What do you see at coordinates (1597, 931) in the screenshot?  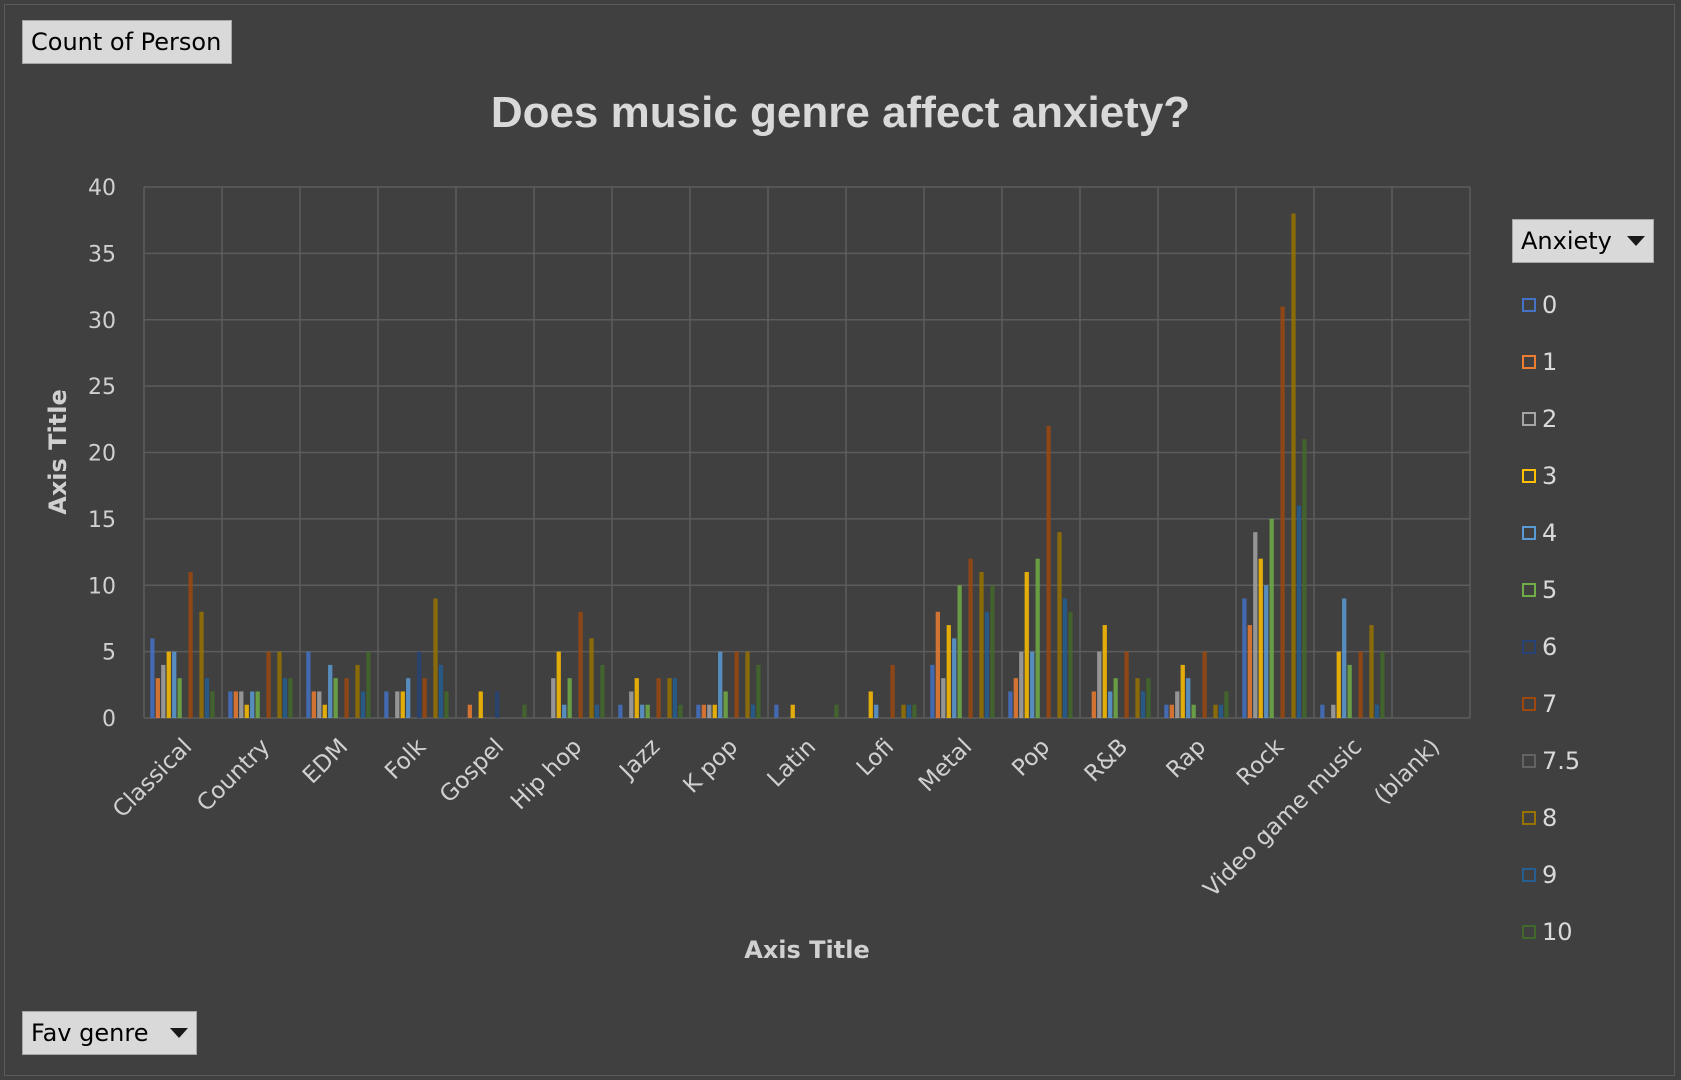 I see `legend-item: 10` at bounding box center [1597, 931].